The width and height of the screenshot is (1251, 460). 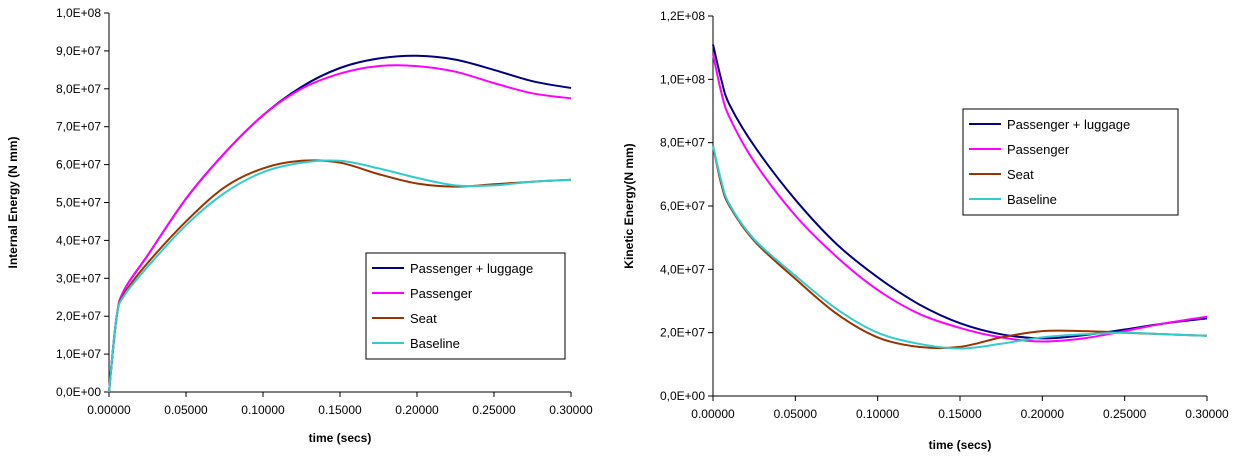 I want to click on y-tick-label: 7,0E+07, so click(x=78, y=127).